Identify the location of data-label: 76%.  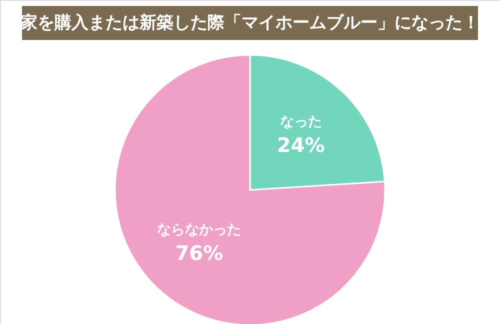
(199, 253).